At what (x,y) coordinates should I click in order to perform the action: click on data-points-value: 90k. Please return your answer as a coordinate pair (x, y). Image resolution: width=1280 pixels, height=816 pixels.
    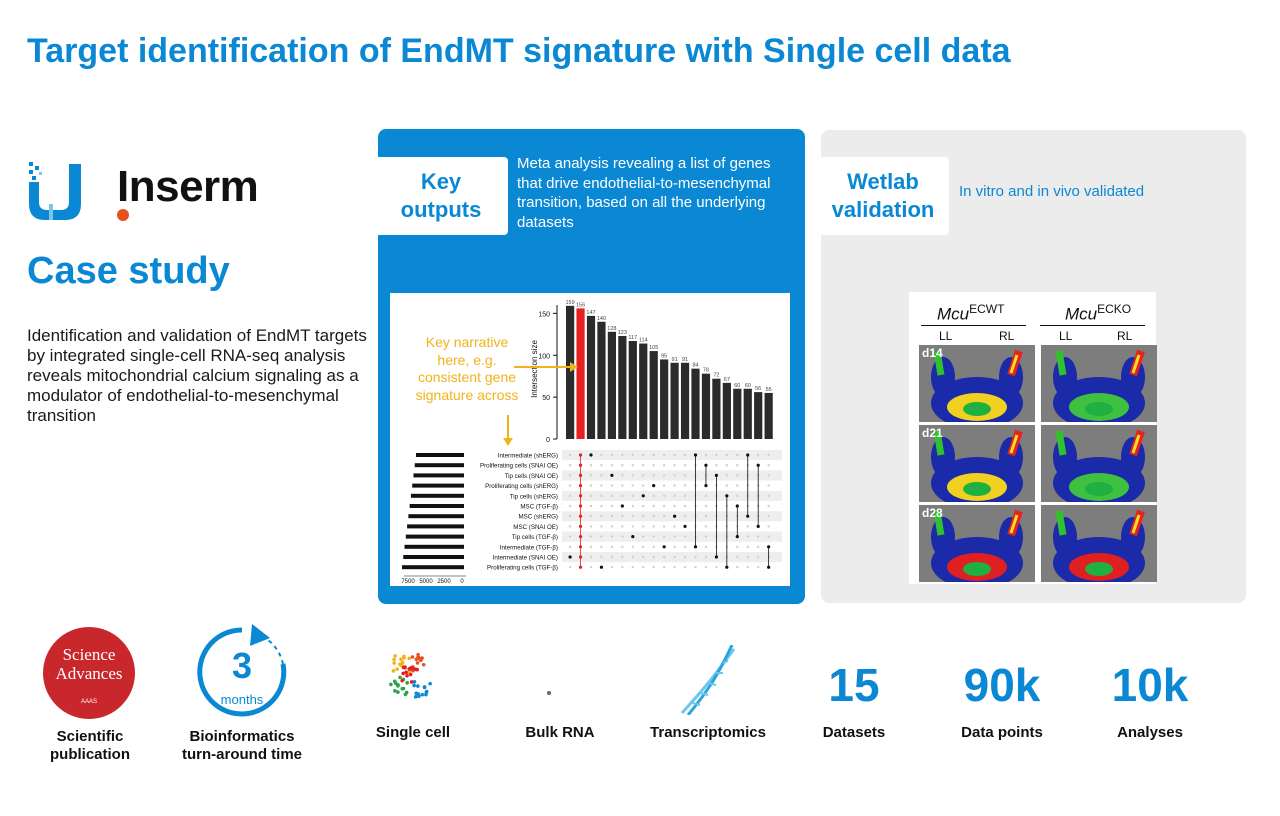
    Looking at the image, I should click on (1002, 685).